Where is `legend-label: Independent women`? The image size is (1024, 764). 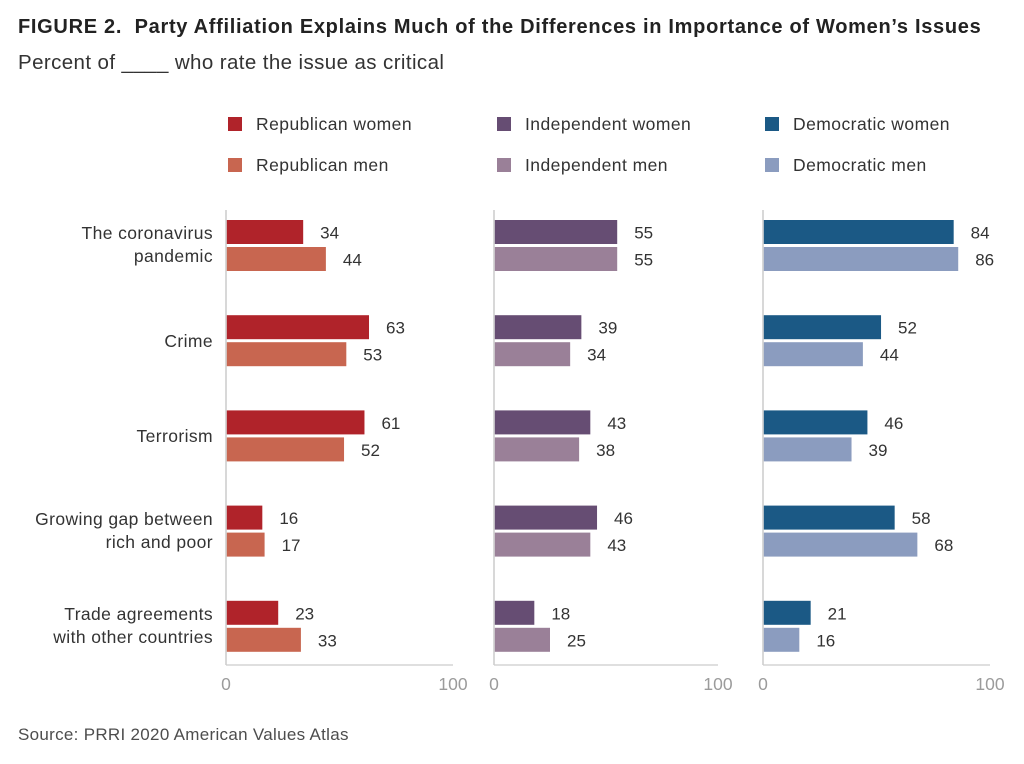 legend-label: Independent women is located at coordinates (608, 124).